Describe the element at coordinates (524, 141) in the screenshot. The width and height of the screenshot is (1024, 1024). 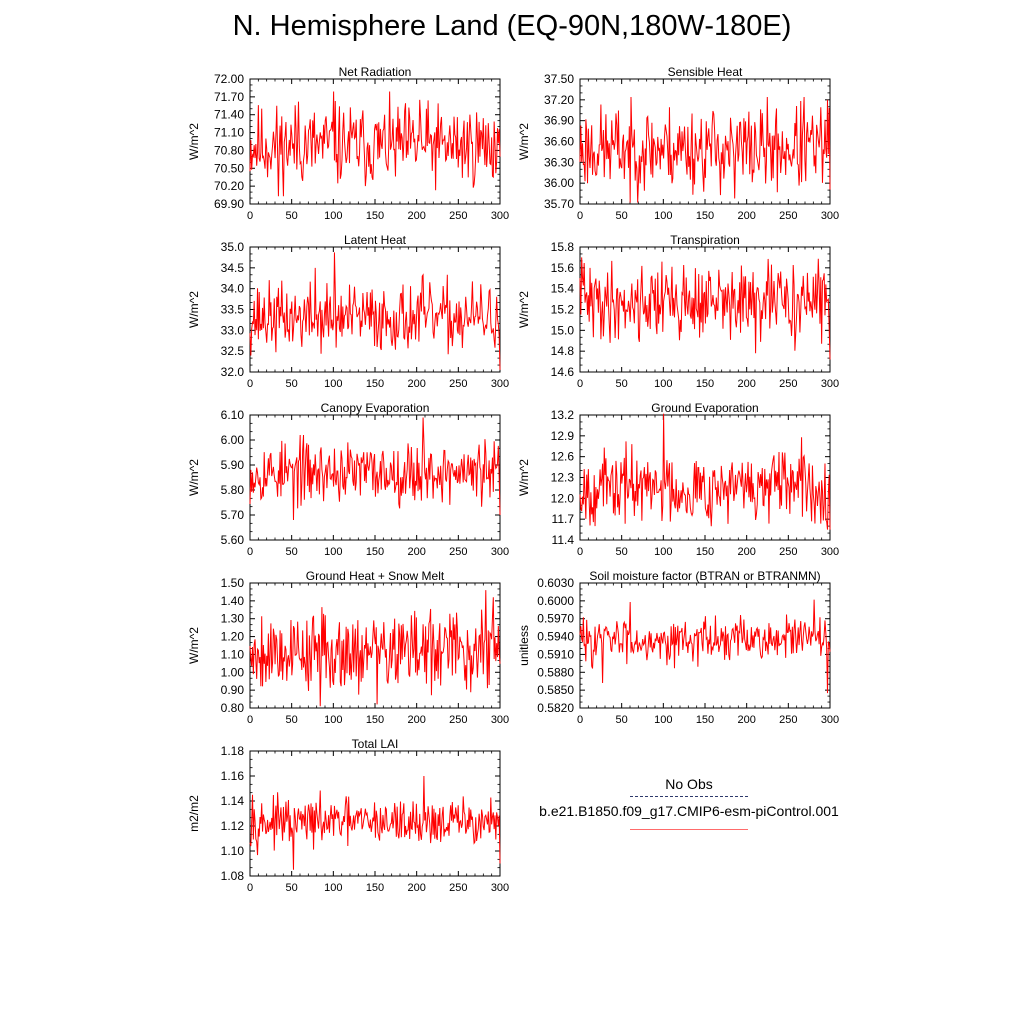
I see `panel-2-ylabel: W/m^2` at that location.